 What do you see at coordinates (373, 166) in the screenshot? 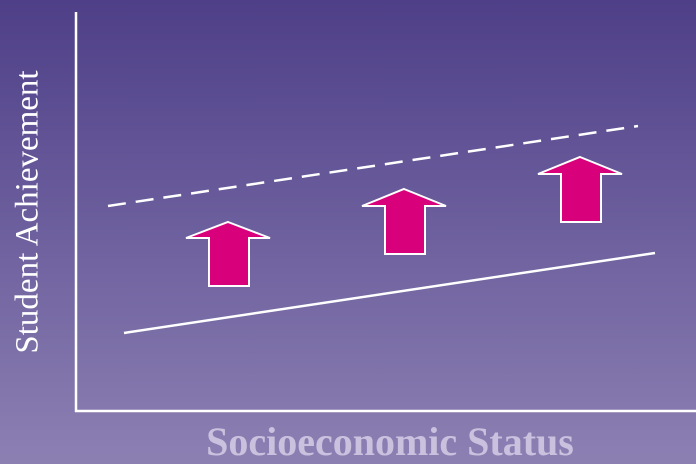
I see `dashed-line` at bounding box center [373, 166].